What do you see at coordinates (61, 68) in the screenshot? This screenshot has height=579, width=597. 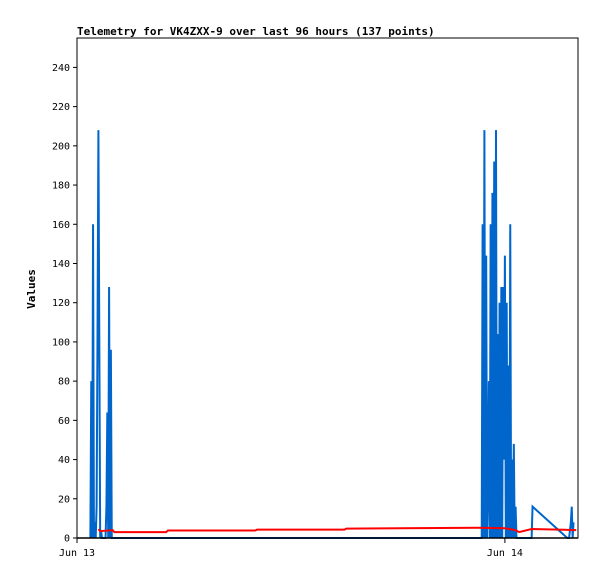 I see `y-tick-label: 240` at bounding box center [61, 68].